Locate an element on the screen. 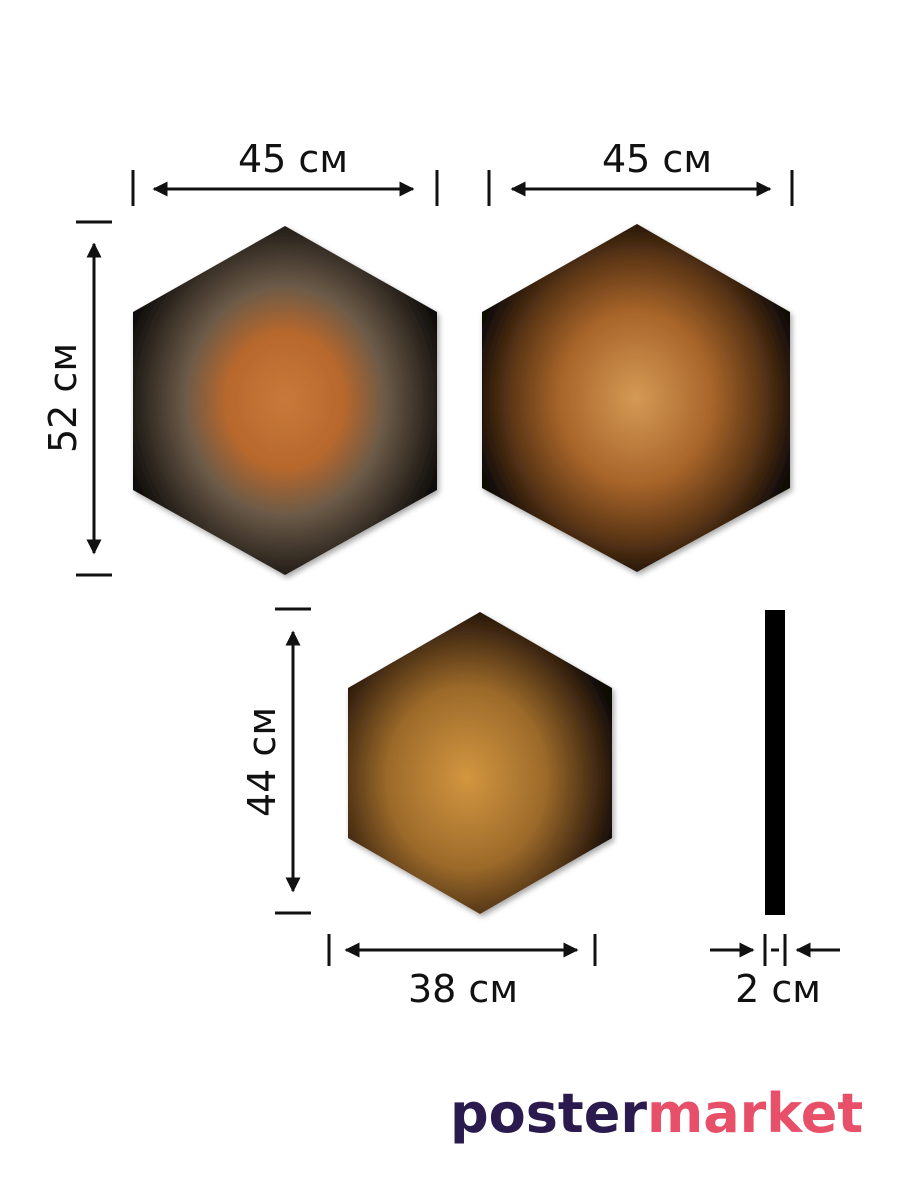  brand-logo: postermarket is located at coordinates (656, 1113).